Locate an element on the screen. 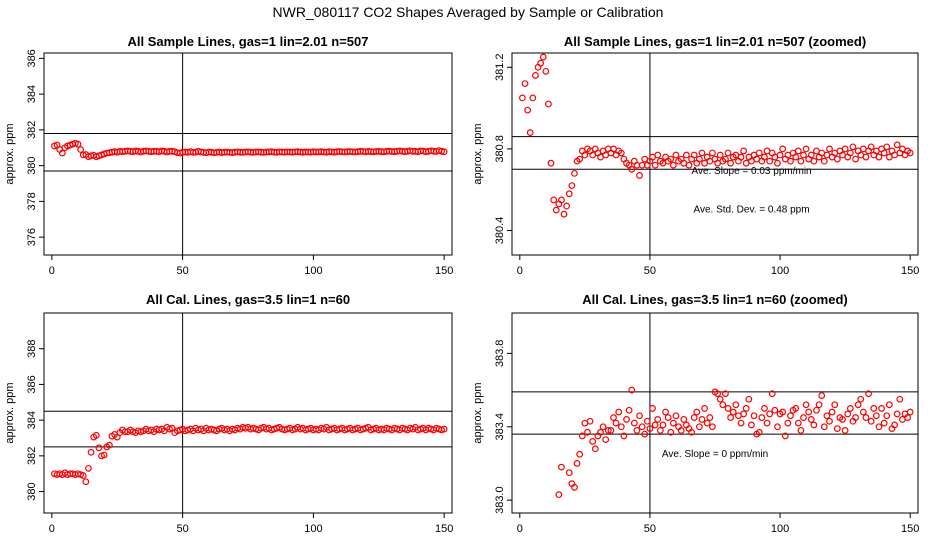 The height and width of the screenshot is (540, 936). panel-3-ytick-label-3: 386 is located at coordinates (32, 384).